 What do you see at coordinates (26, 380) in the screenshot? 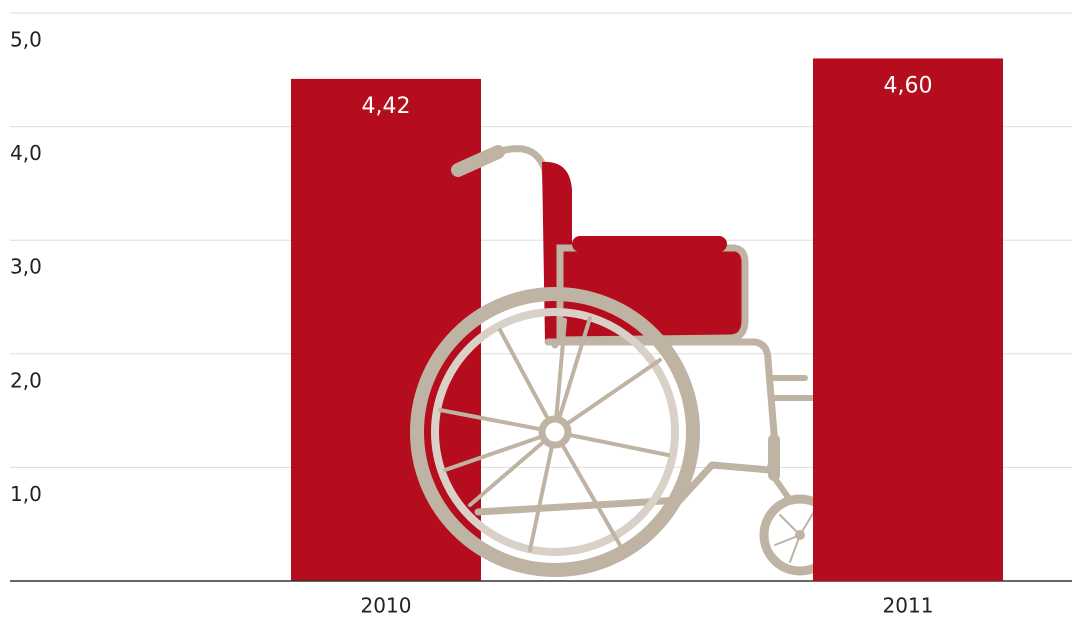
I see `y-tick-label: 2,0` at bounding box center [26, 380].